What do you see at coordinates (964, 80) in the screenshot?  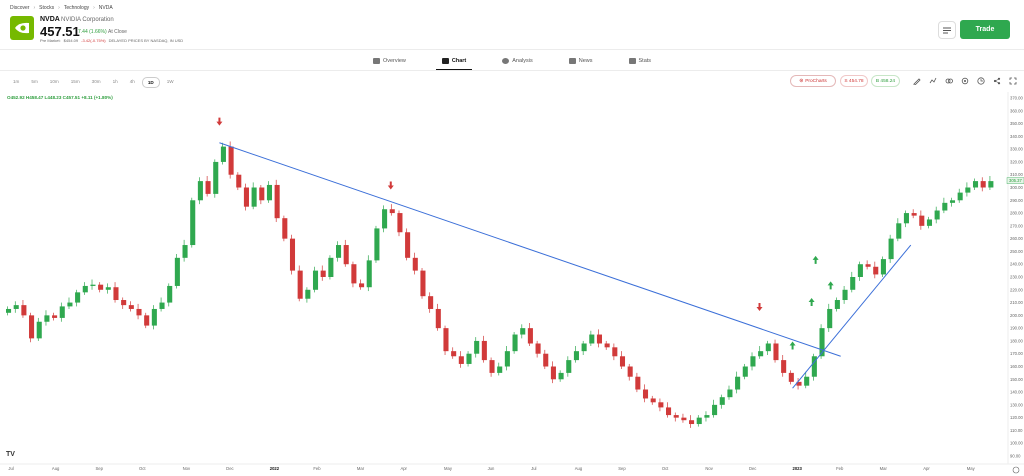 I see `settings-icon` at bounding box center [964, 80].